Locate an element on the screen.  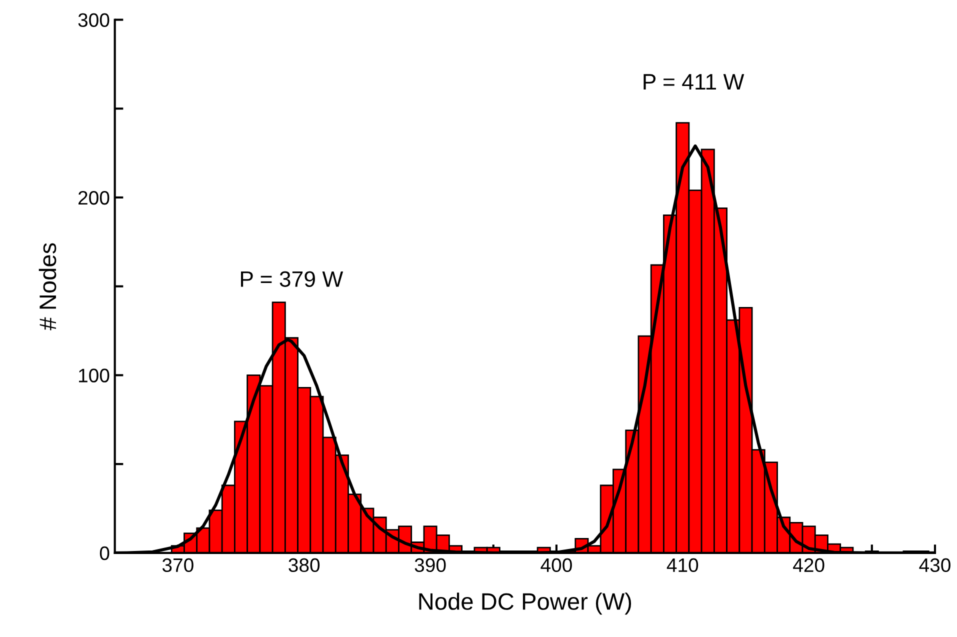
y-tick-label: 0 is located at coordinates (105, 553).